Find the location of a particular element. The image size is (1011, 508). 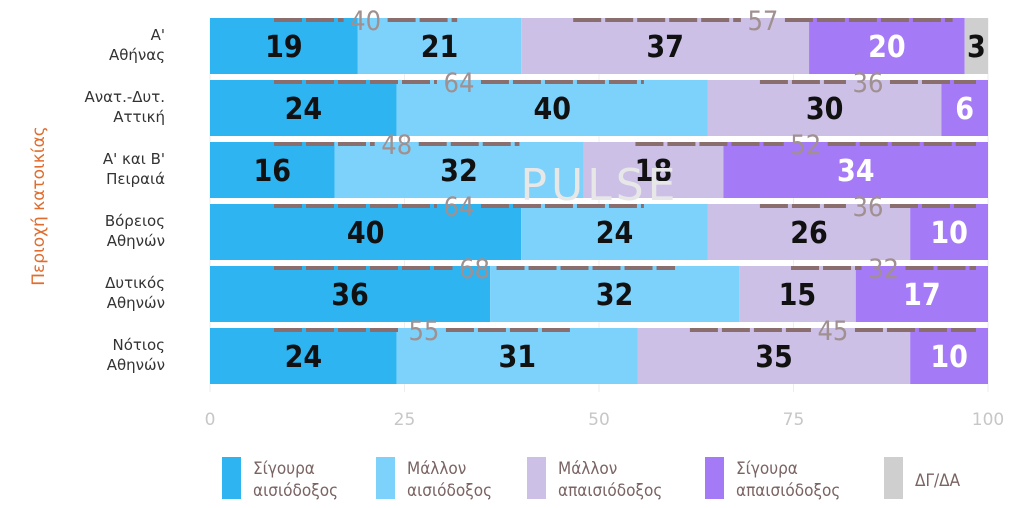

bar-value-label: 31 is located at coordinates (518, 357).